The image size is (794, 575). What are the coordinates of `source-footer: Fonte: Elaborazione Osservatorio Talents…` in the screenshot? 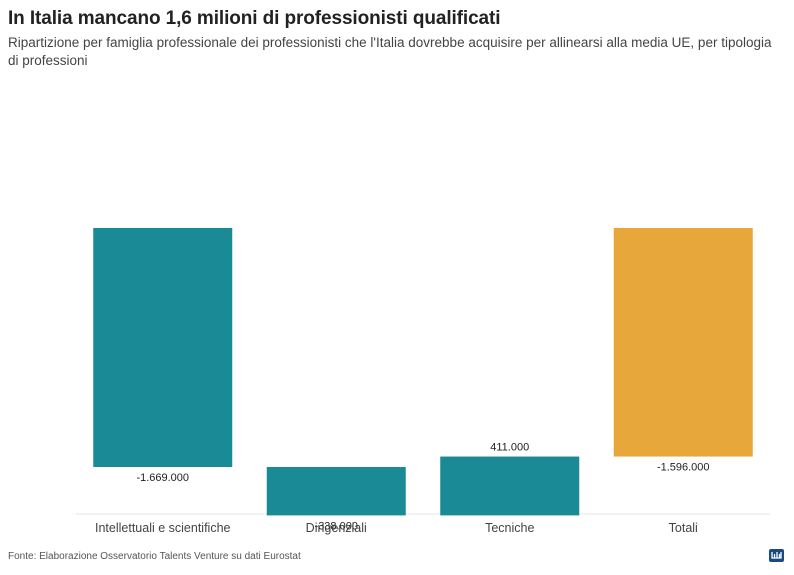 It's located at (154, 556).